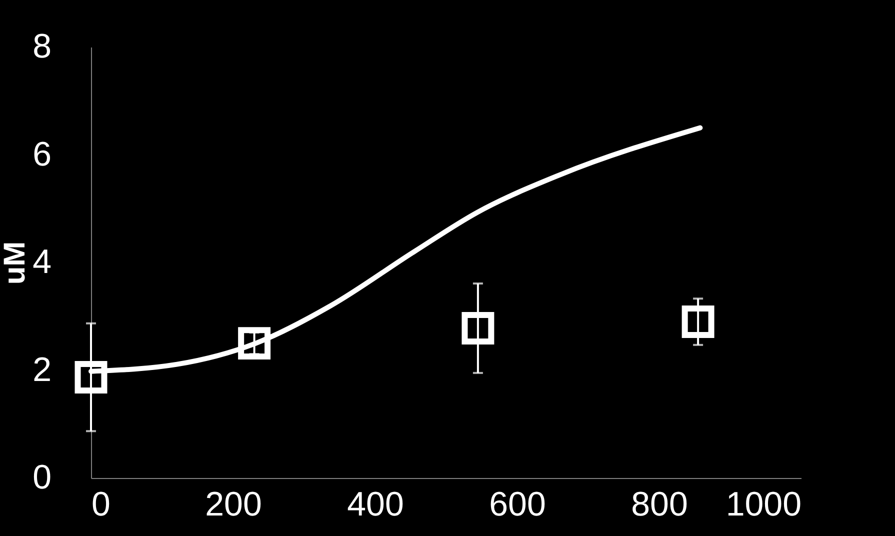 The width and height of the screenshot is (895, 536). Describe the element at coordinates (42, 47) in the screenshot. I see `y-tick-label: 8` at that location.